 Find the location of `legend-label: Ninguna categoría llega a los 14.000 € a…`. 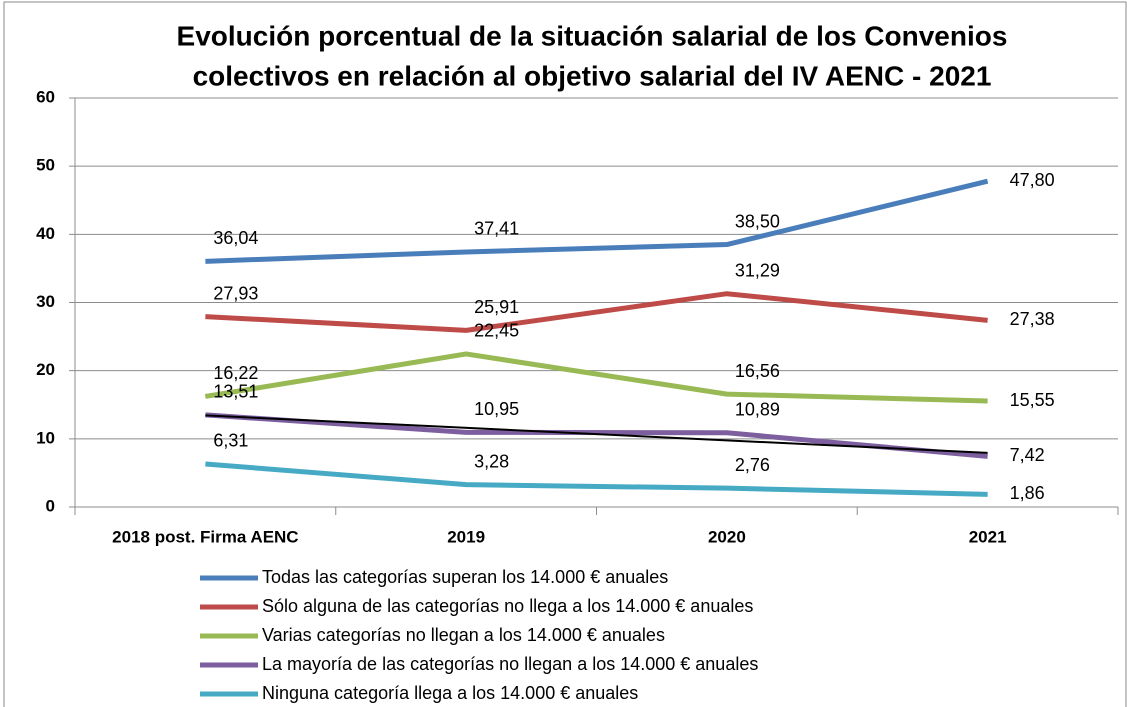

legend-label: Ninguna categoría llega a los 14.000 € a… is located at coordinates (450, 693).